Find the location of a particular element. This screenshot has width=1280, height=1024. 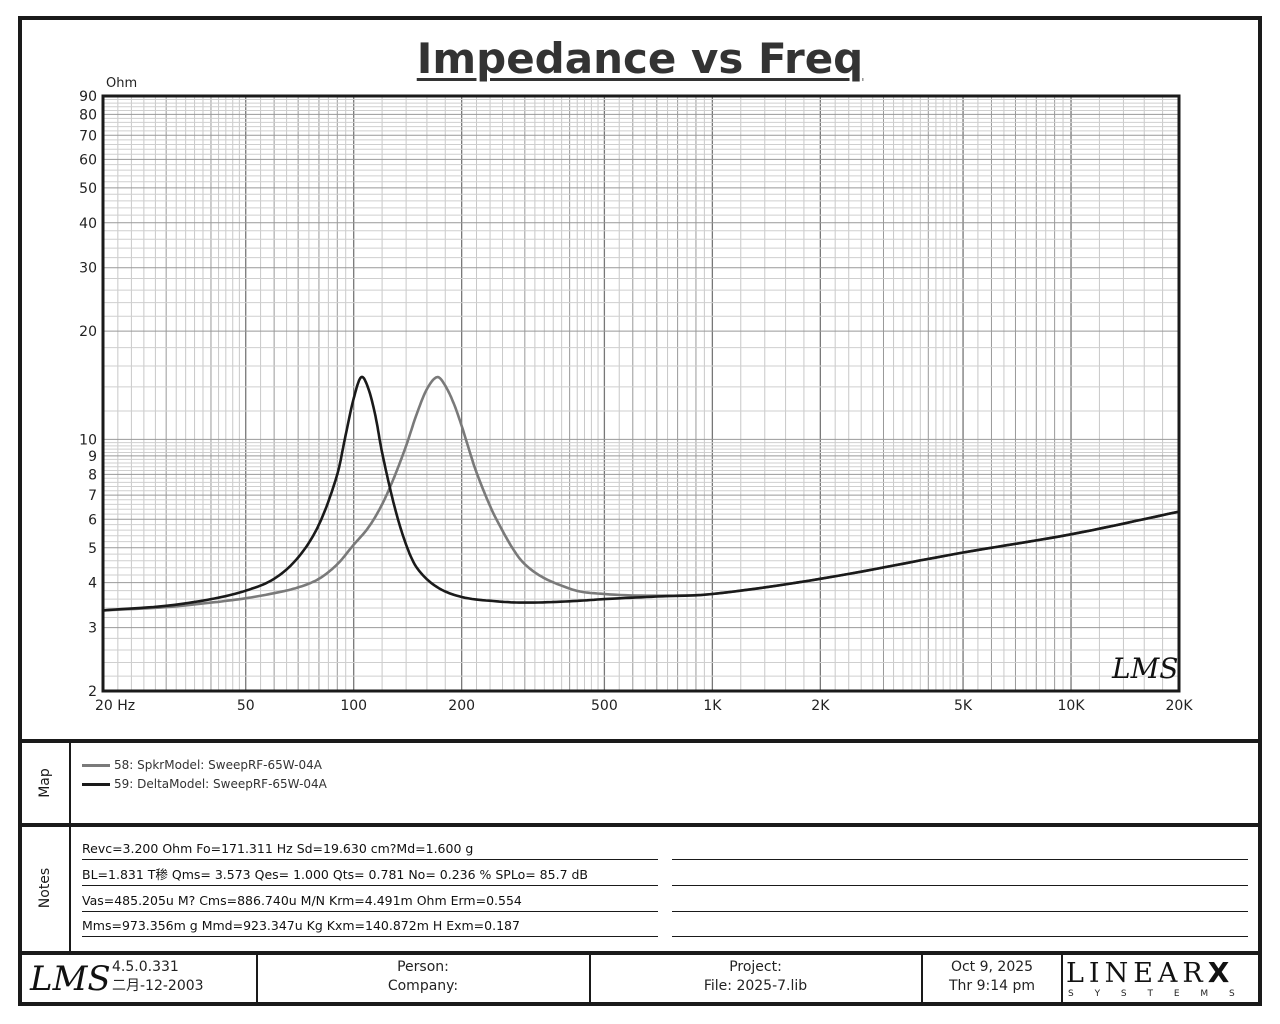

legend-item-spkrmodel: 58: SpkrModel: SweepRF-65W-04A is located at coordinates (202, 765).